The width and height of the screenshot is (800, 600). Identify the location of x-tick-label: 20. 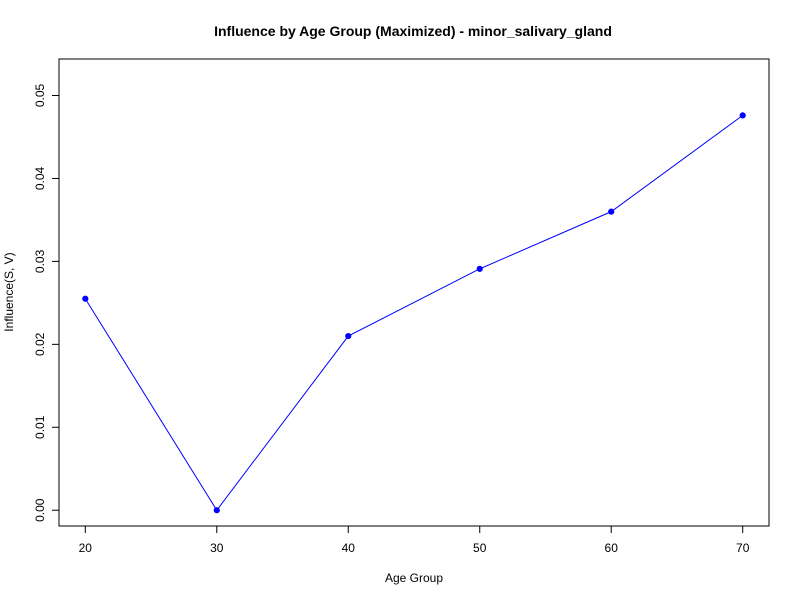
(86, 548).